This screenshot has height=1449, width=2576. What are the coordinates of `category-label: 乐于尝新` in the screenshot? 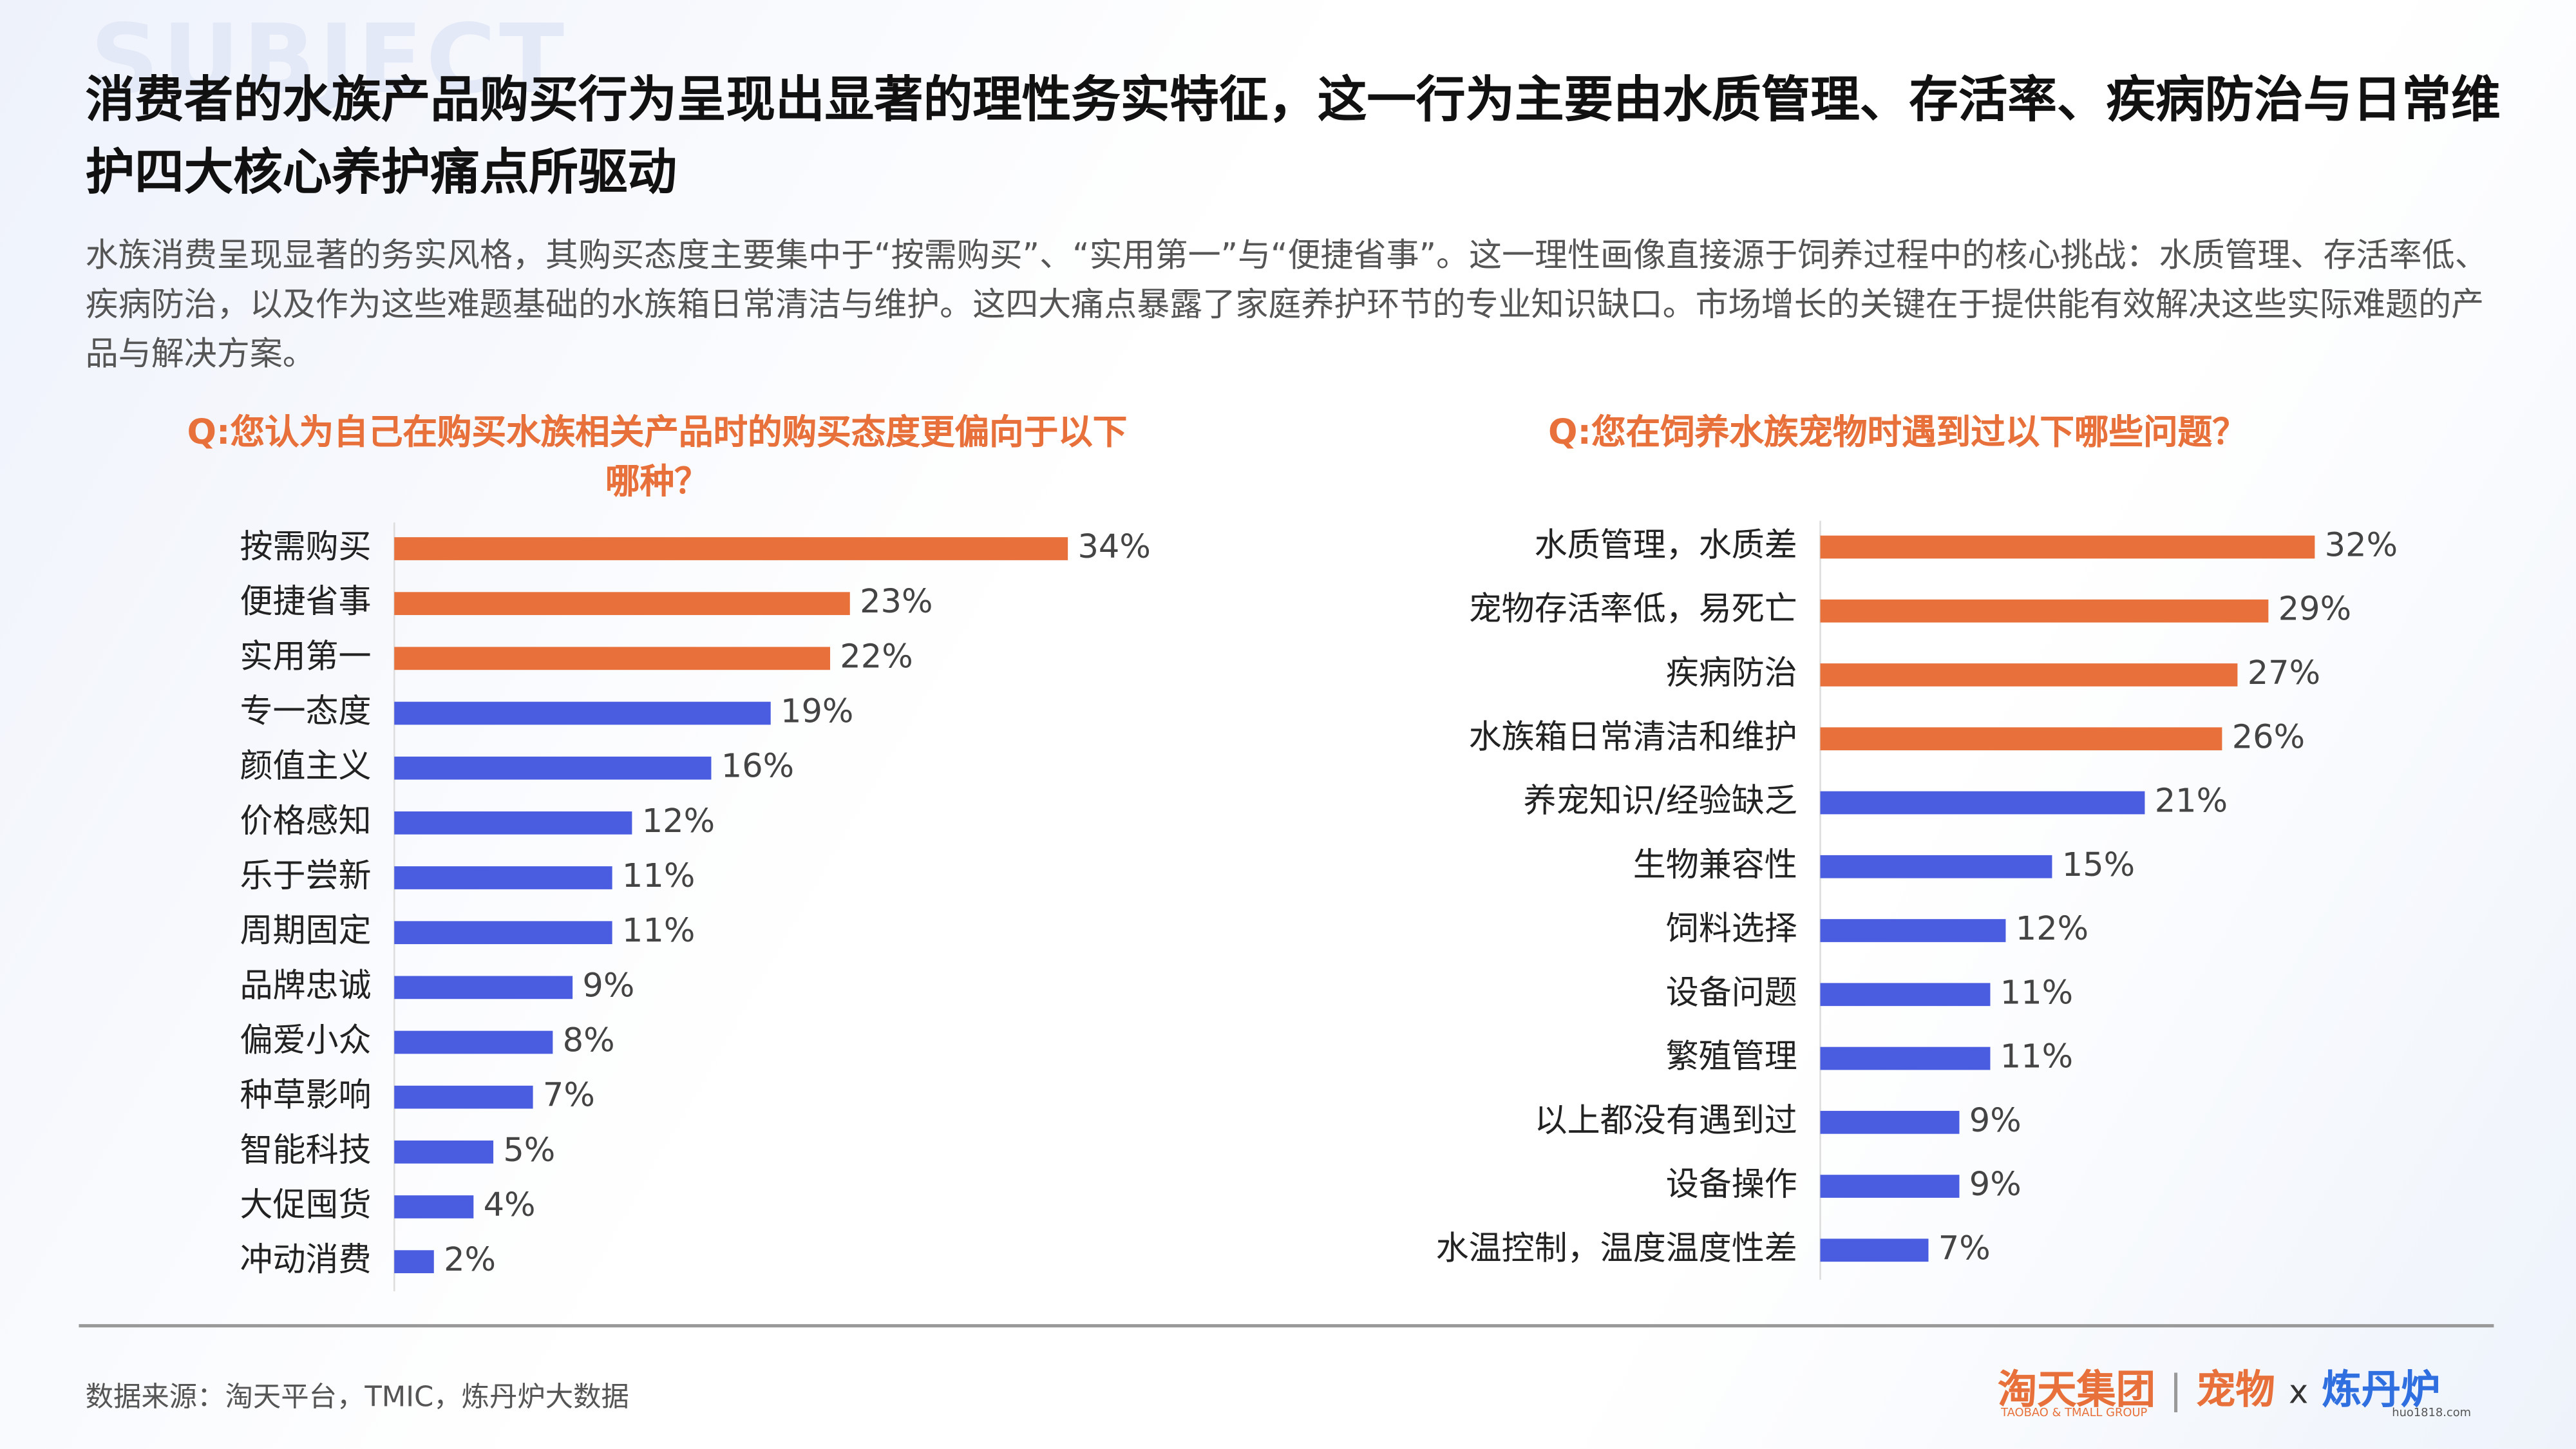 It's located at (305, 876).